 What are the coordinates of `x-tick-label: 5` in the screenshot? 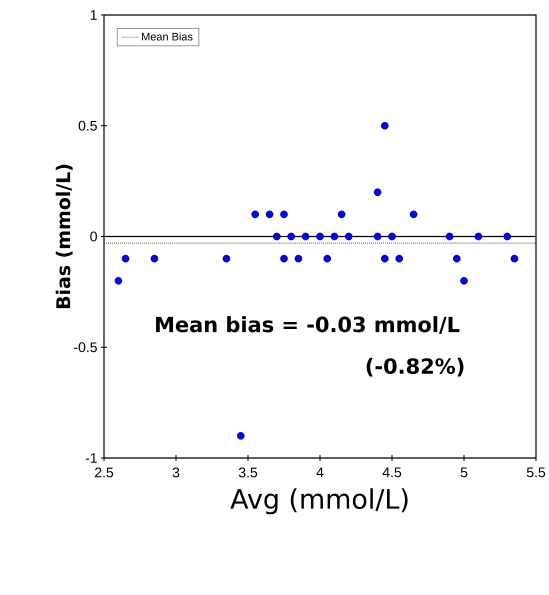 It's located at (464, 473).